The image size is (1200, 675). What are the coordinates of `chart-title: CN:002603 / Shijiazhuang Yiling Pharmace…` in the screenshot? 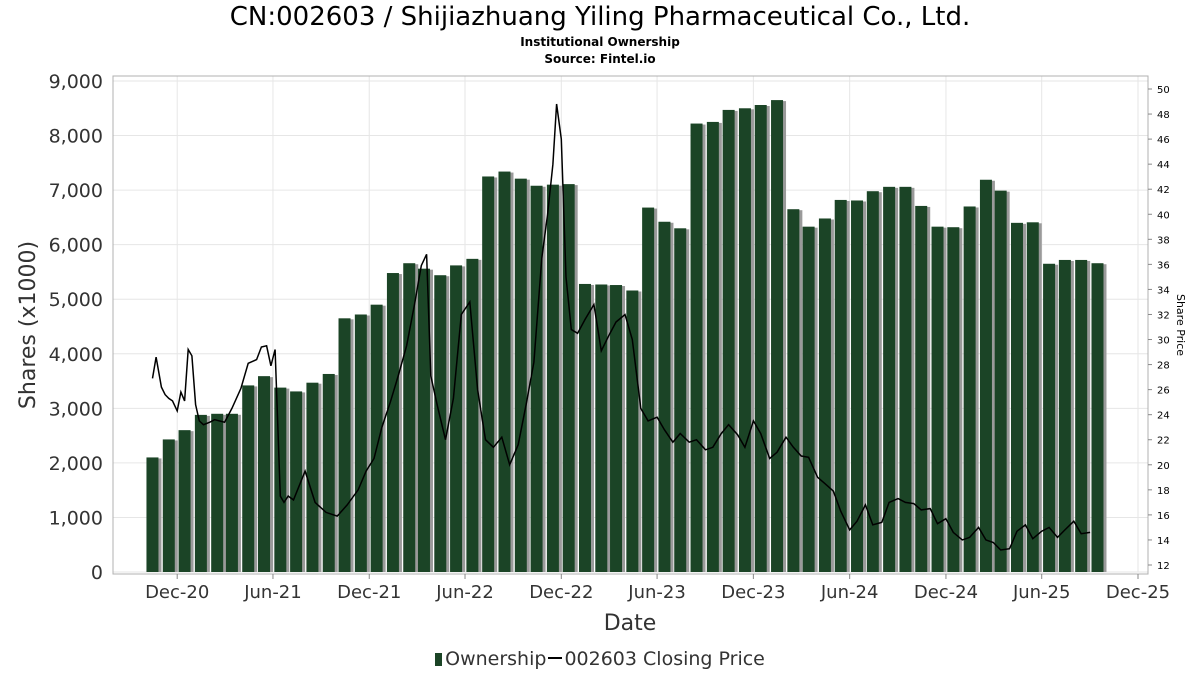 It's located at (600, 17).